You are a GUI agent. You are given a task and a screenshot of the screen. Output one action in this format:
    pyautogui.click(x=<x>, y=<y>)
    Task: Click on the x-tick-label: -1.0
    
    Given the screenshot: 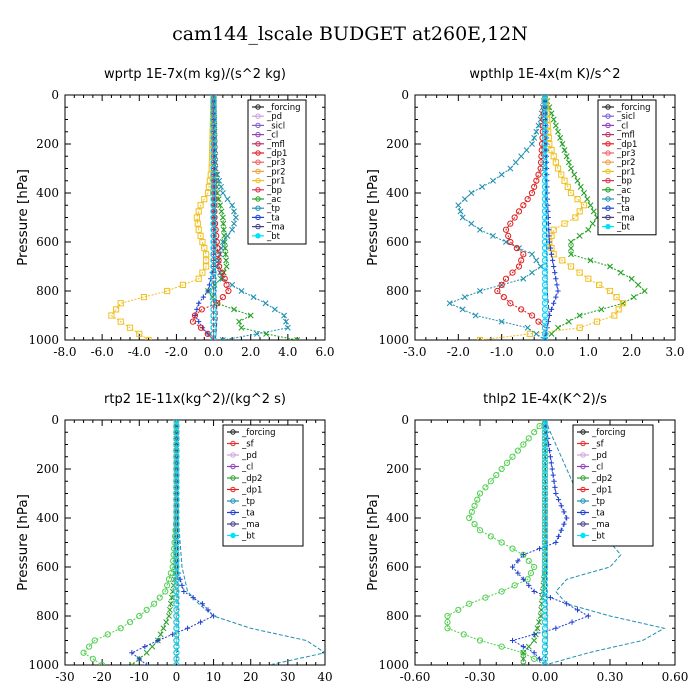 What is the action you would take?
    pyautogui.click(x=501, y=352)
    